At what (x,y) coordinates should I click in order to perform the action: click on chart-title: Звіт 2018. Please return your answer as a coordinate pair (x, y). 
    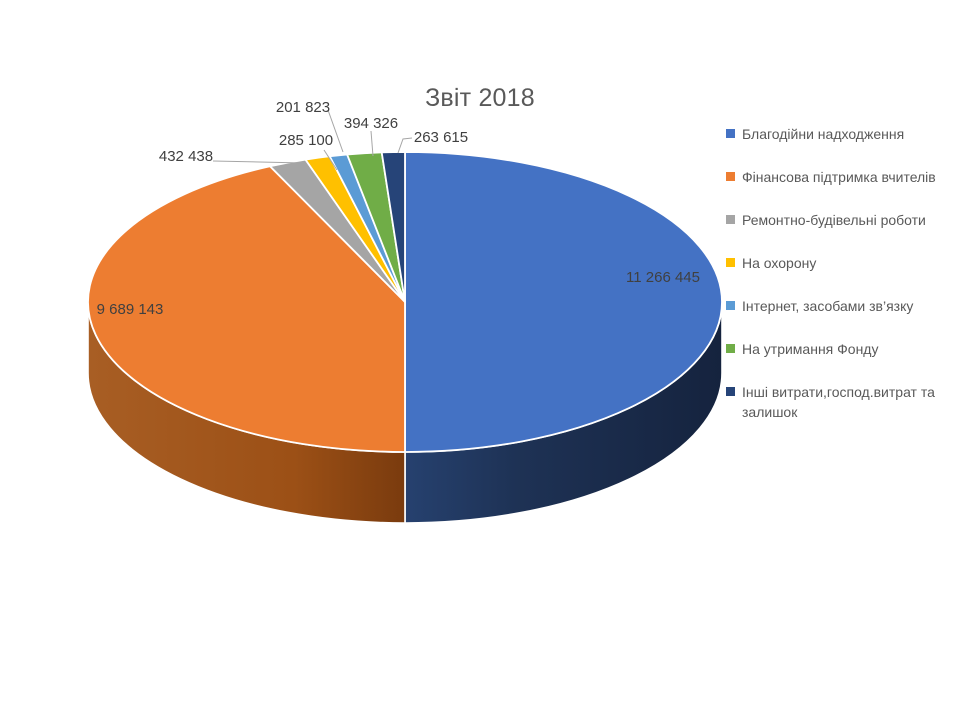
    Looking at the image, I should click on (480, 98).